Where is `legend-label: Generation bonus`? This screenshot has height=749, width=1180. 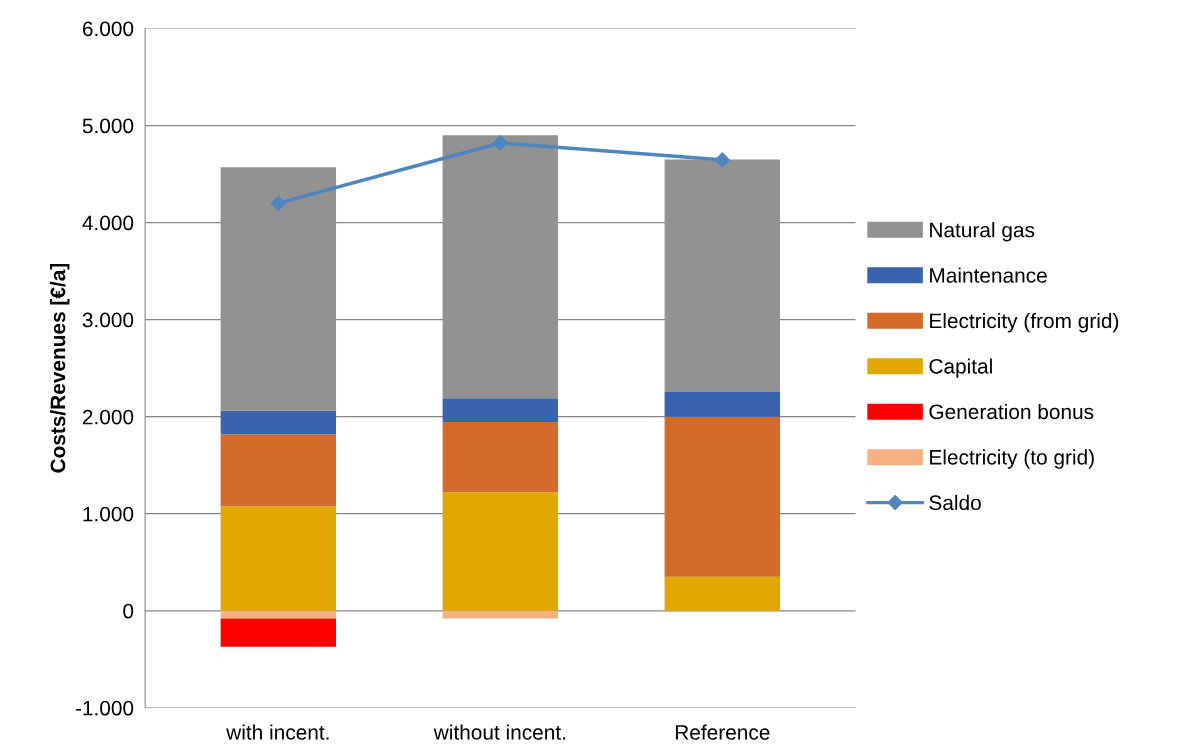 legend-label: Generation bonus is located at coordinates (1011, 411).